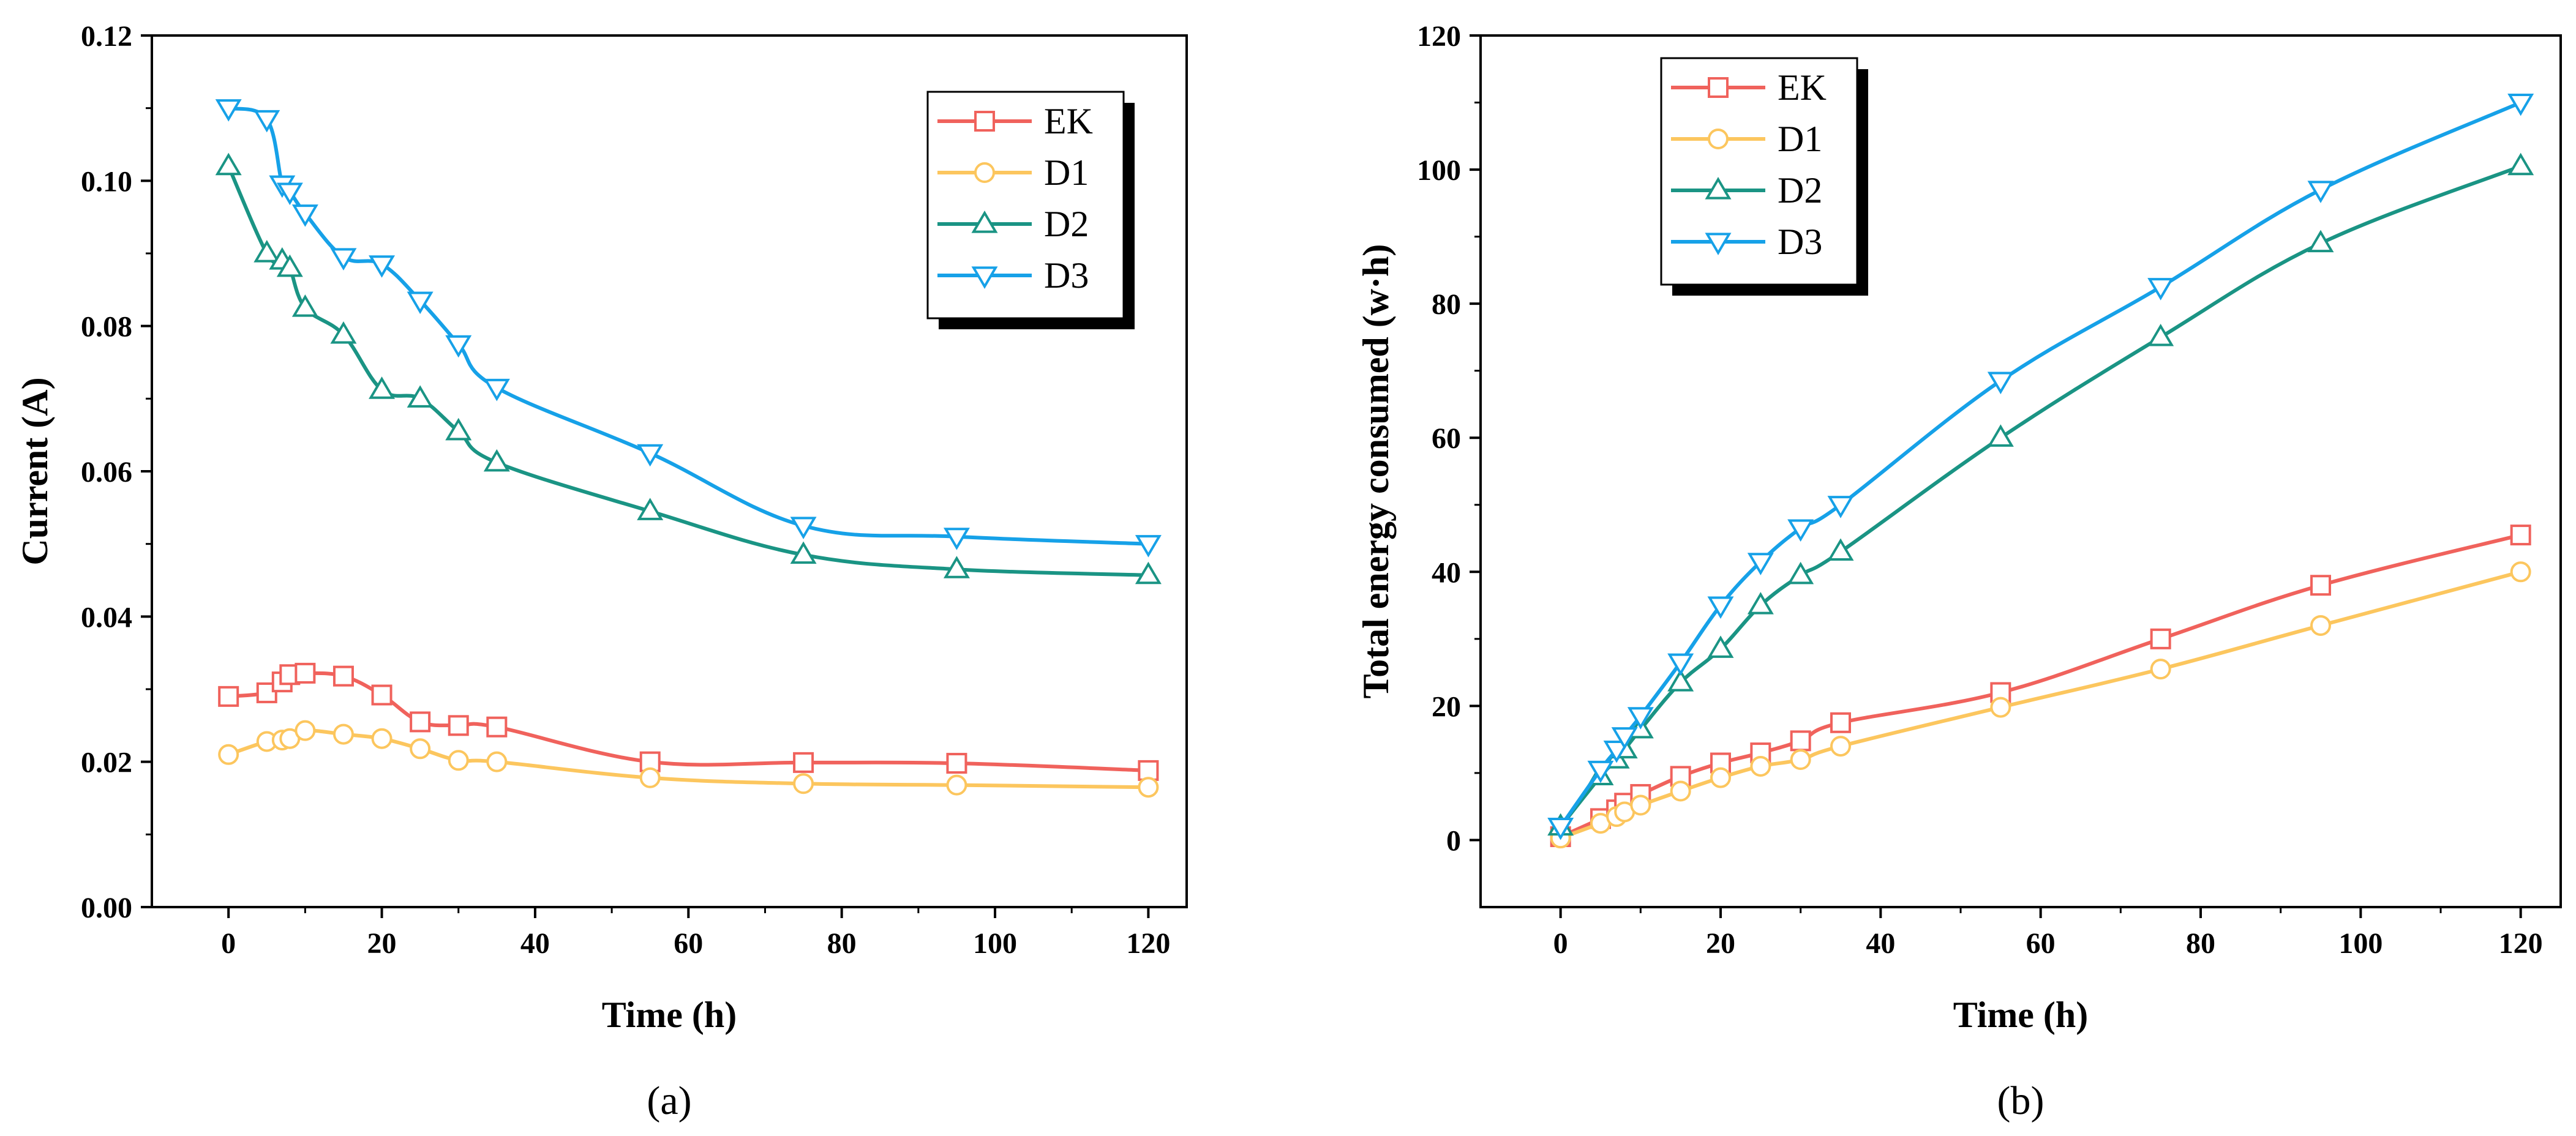 The height and width of the screenshot is (1136, 2576). I want to click on y-tick-label: 40, so click(1446, 572).